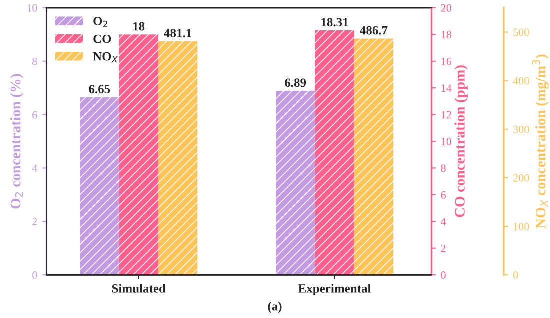  What do you see at coordinates (335, 22) in the screenshot?
I see `data-label: 18.31` at bounding box center [335, 22].